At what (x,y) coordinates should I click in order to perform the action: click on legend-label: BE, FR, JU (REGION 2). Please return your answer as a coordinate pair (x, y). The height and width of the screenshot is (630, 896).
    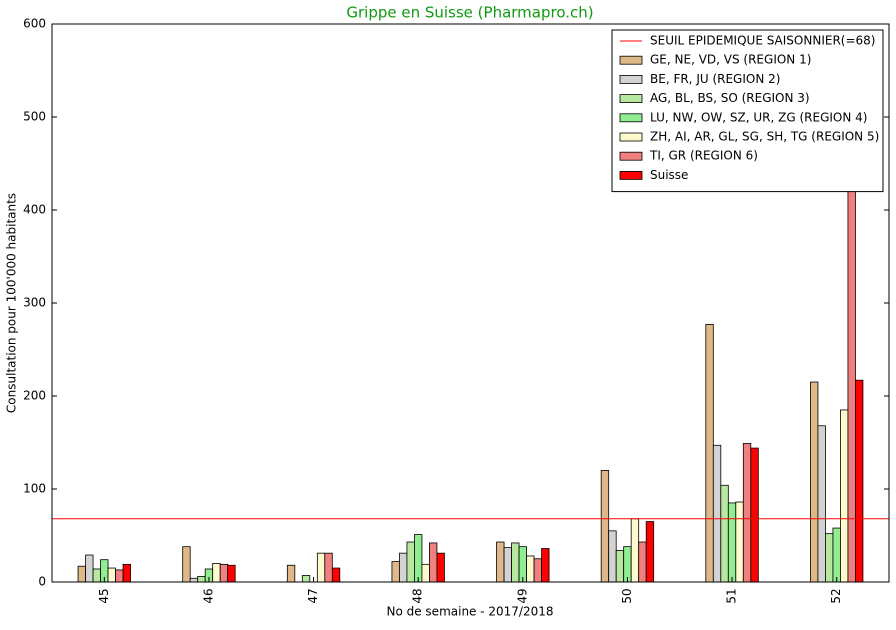
    Looking at the image, I should click on (715, 79).